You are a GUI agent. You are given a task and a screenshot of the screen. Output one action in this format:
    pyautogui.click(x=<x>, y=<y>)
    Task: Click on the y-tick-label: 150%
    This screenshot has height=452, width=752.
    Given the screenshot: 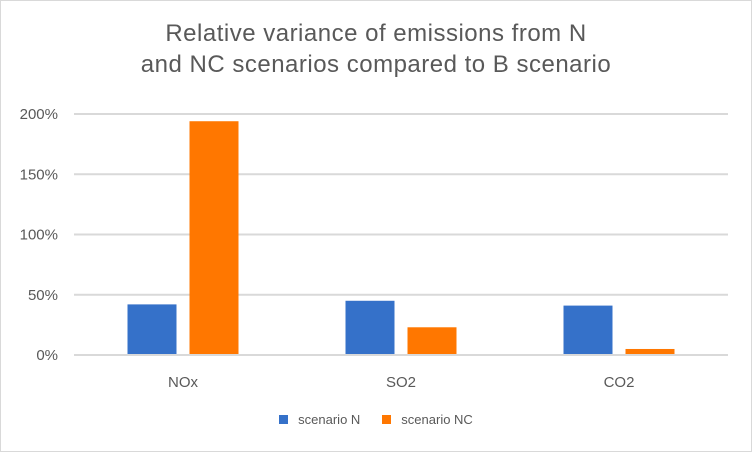 What is the action you would take?
    pyautogui.click(x=39, y=174)
    